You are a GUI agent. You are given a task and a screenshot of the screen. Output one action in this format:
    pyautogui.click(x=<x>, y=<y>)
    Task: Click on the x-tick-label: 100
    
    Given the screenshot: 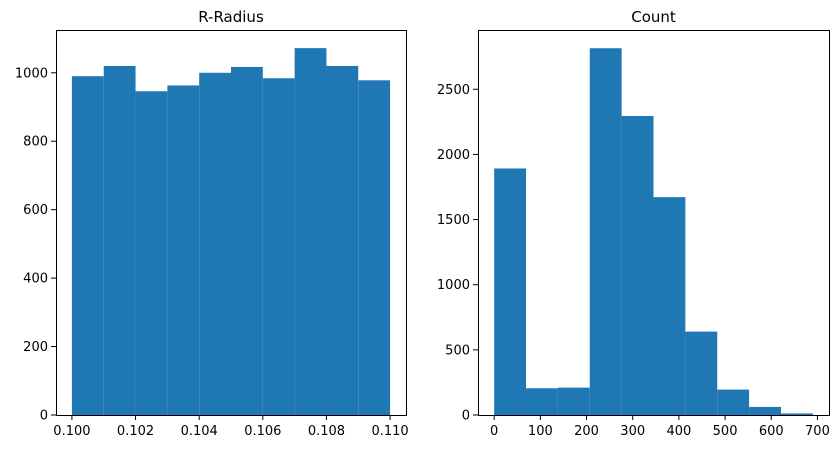 What is the action you would take?
    pyautogui.click(x=540, y=431)
    